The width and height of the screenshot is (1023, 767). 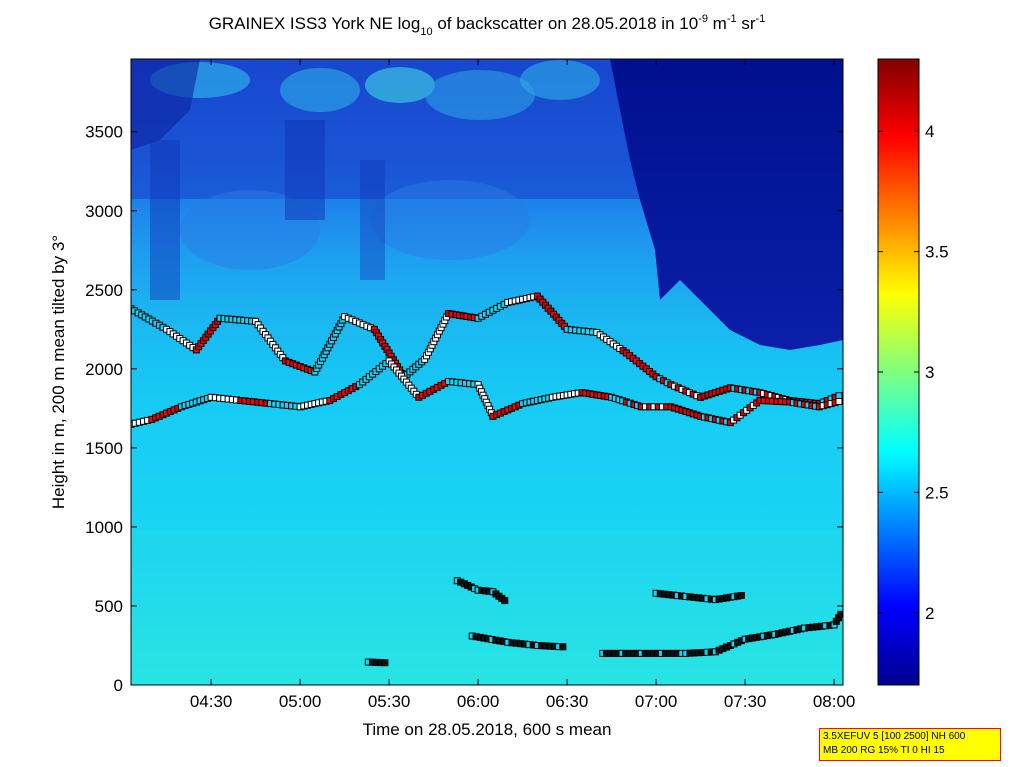 What do you see at coordinates (104, 290) in the screenshot?
I see `y-tick-label: 2500` at bounding box center [104, 290].